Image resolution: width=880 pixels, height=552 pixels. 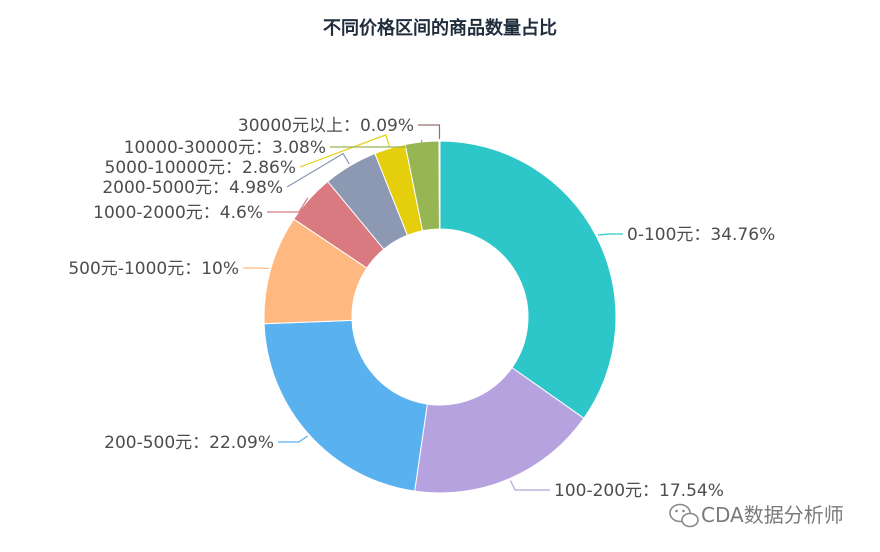 What do you see at coordinates (440, 28) in the screenshot?
I see `chart-title: 不同价格区间的商品数量占比` at bounding box center [440, 28].